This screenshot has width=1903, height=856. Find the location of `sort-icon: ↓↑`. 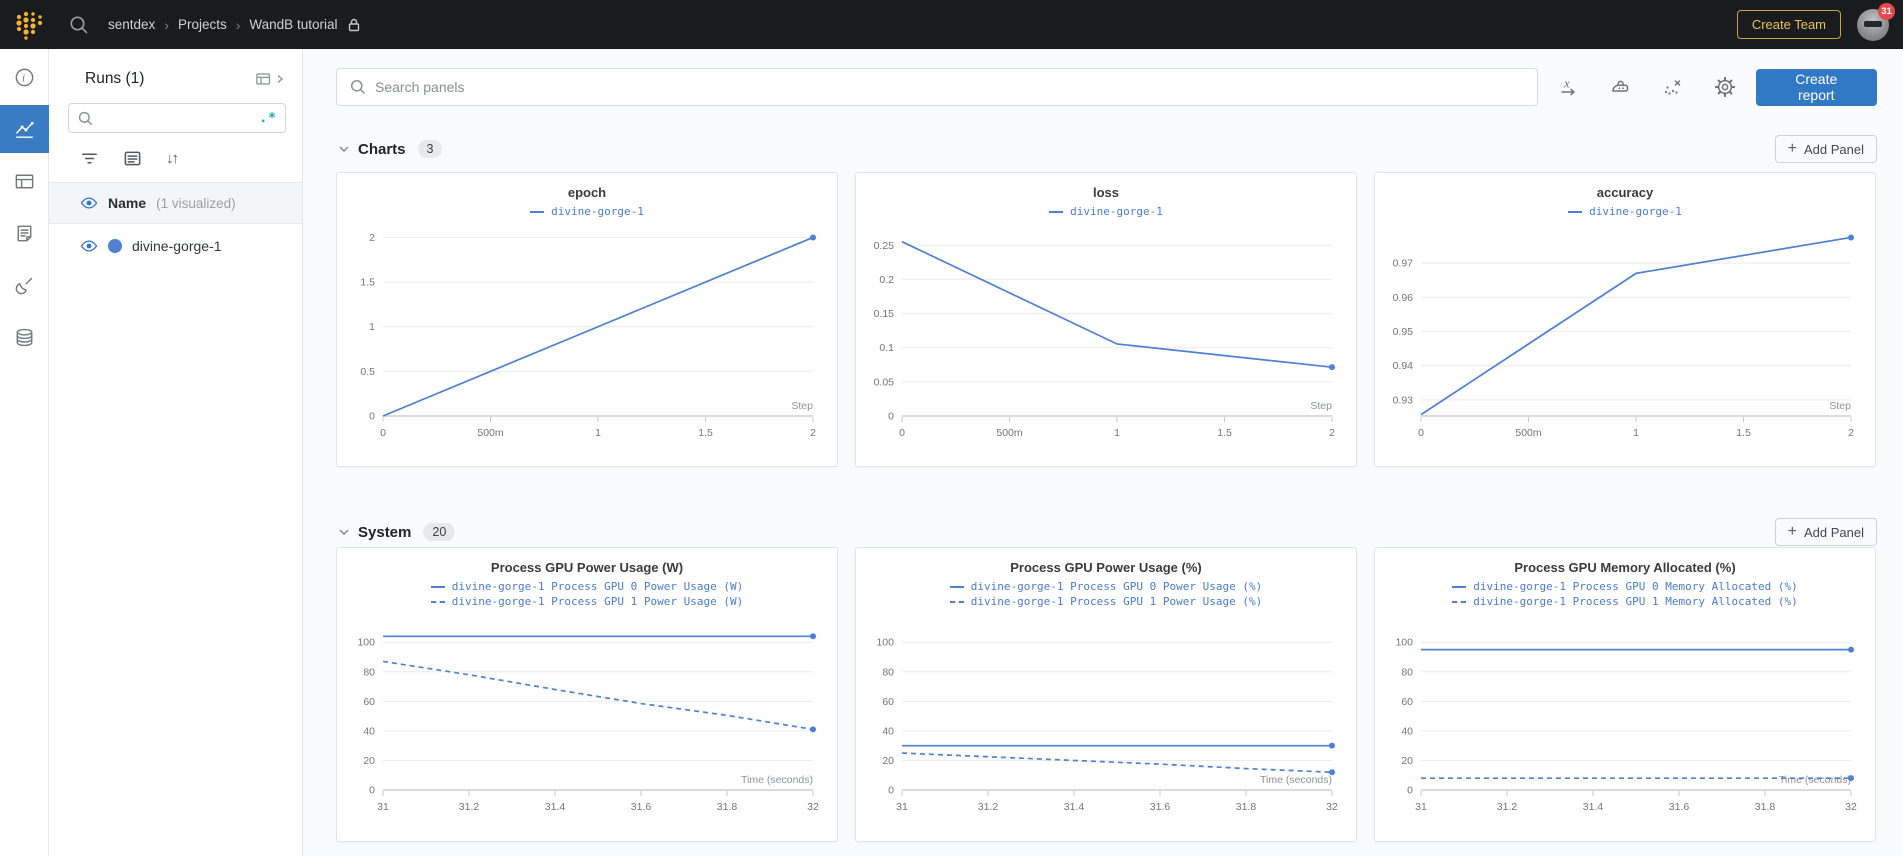

sort-icon: ↓↑ is located at coordinates (172, 158).